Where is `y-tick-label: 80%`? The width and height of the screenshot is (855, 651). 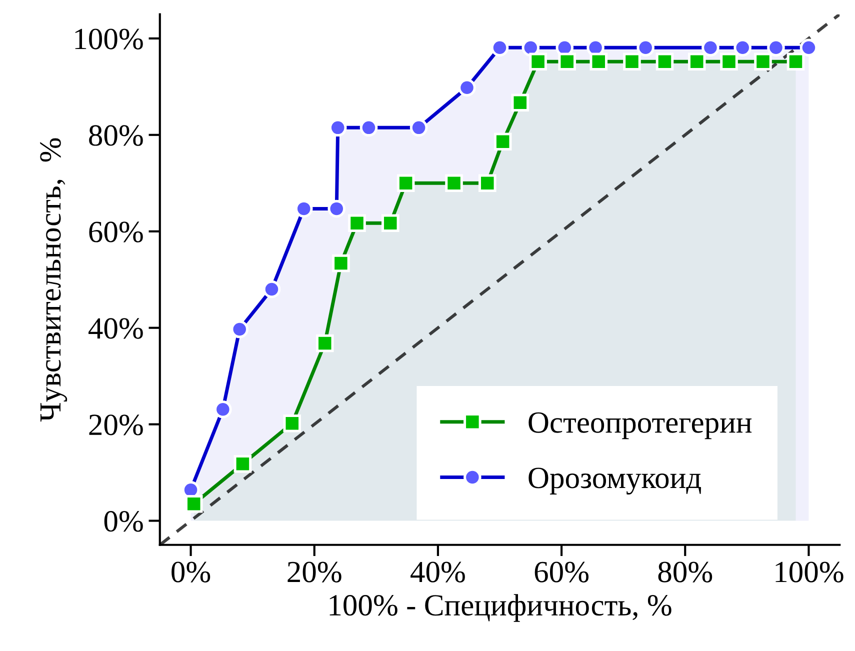 y-tick-label: 80% is located at coordinates (116, 135).